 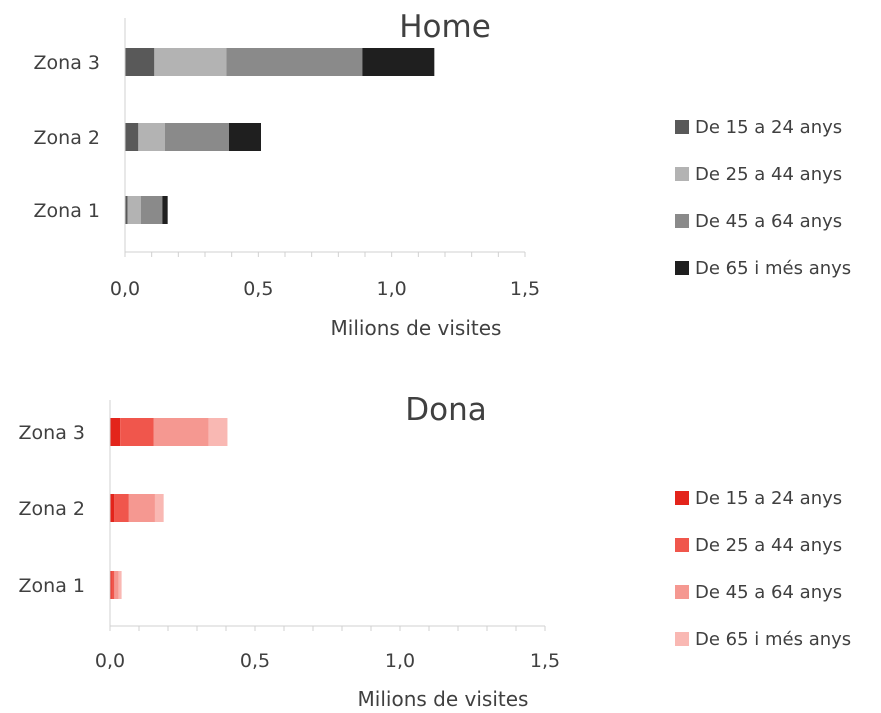 What do you see at coordinates (445, 27) in the screenshot?
I see `chart-title: Home` at bounding box center [445, 27].